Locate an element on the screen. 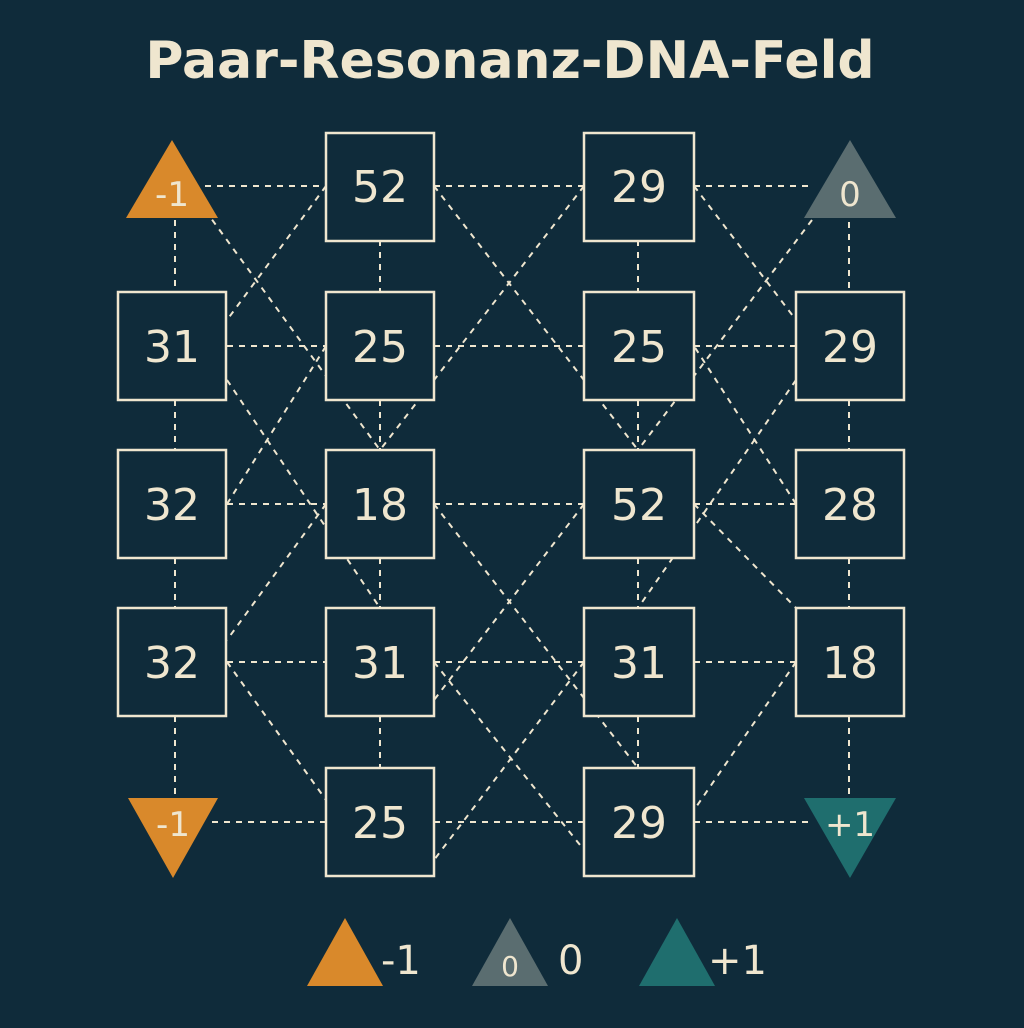 The image size is (1024, 1028). node-box: 28 is located at coordinates (850, 504).